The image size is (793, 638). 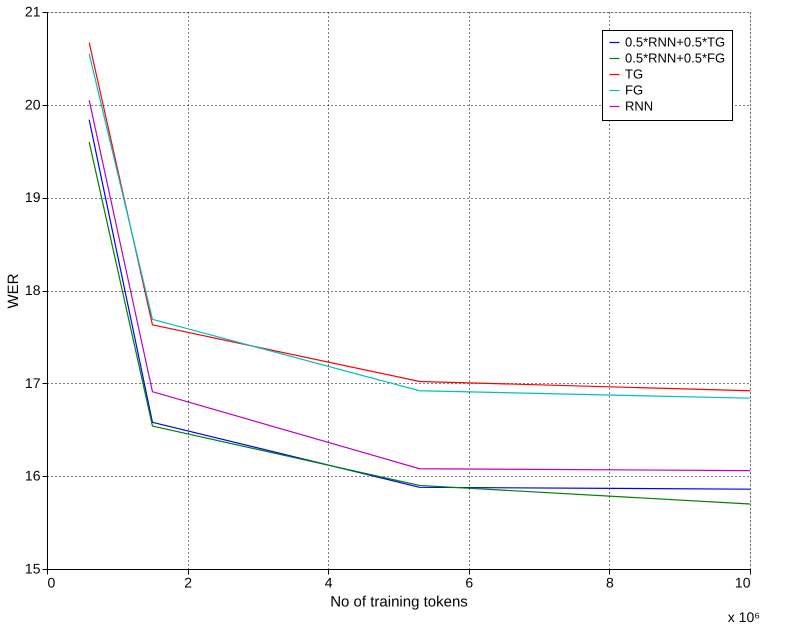 What do you see at coordinates (32, 382) in the screenshot?
I see `y-tick-label: 17` at bounding box center [32, 382].